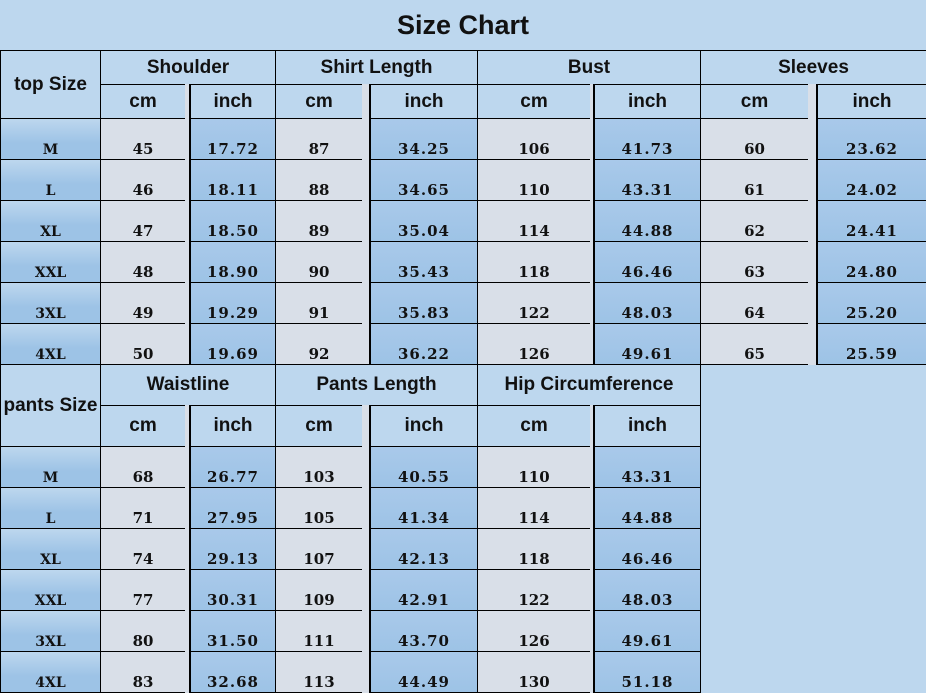 The height and width of the screenshot is (693, 926). Describe the element at coordinates (754, 303) in the screenshot. I see `cm-value: 64` at that location.